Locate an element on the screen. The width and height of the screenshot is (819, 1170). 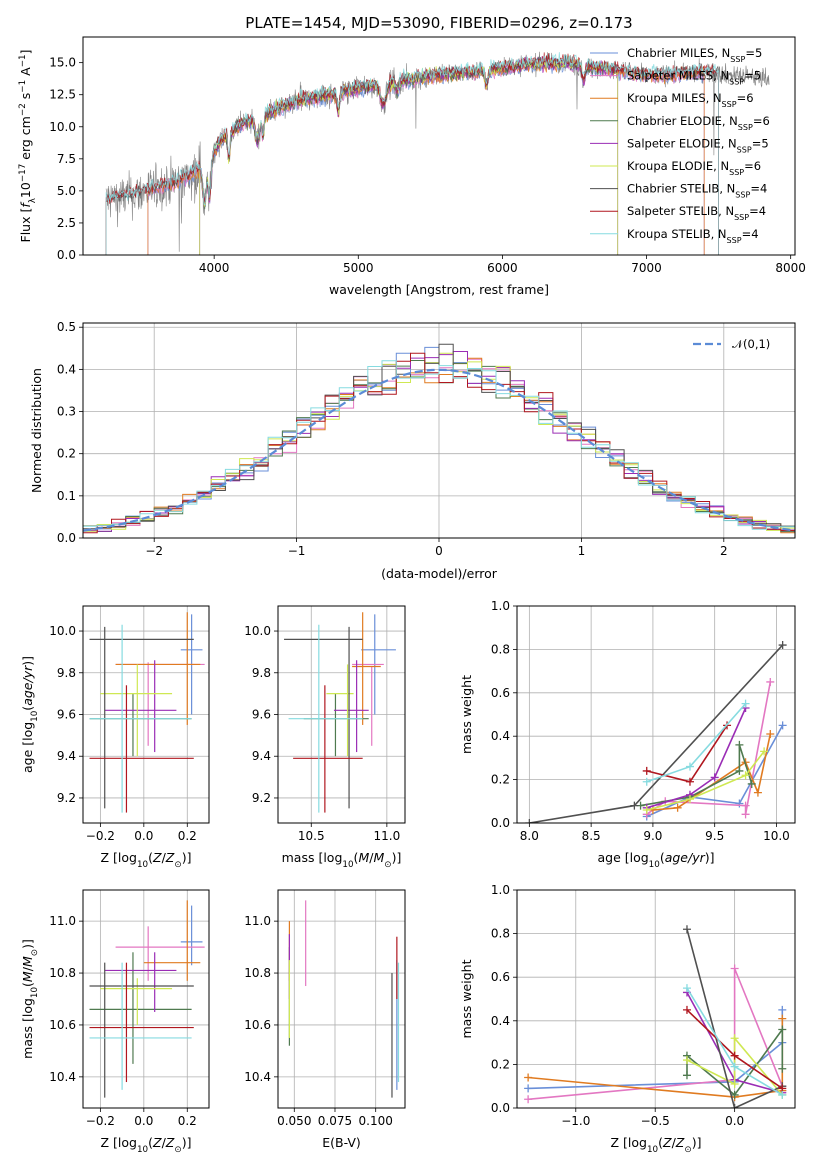
weight_vs_Z-frame is located at coordinates (656, 999).